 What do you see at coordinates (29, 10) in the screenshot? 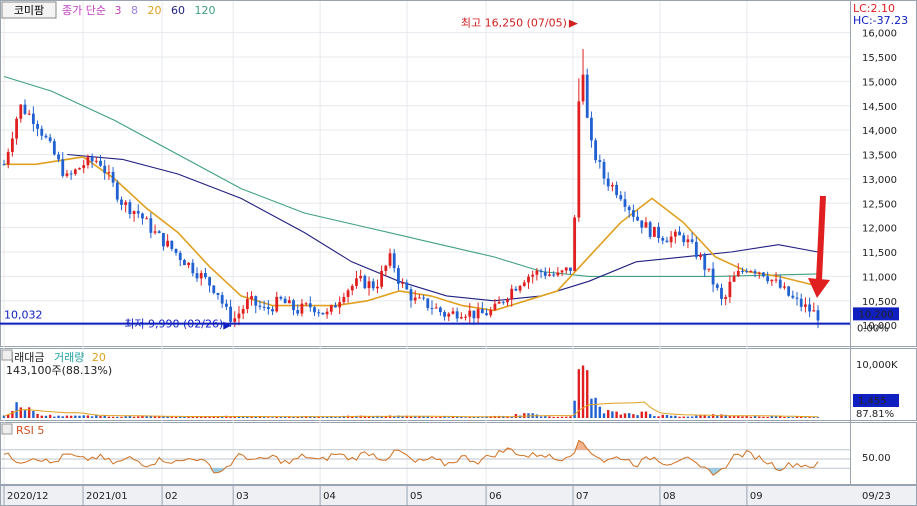
I see `stock-name-box` at bounding box center [29, 10].